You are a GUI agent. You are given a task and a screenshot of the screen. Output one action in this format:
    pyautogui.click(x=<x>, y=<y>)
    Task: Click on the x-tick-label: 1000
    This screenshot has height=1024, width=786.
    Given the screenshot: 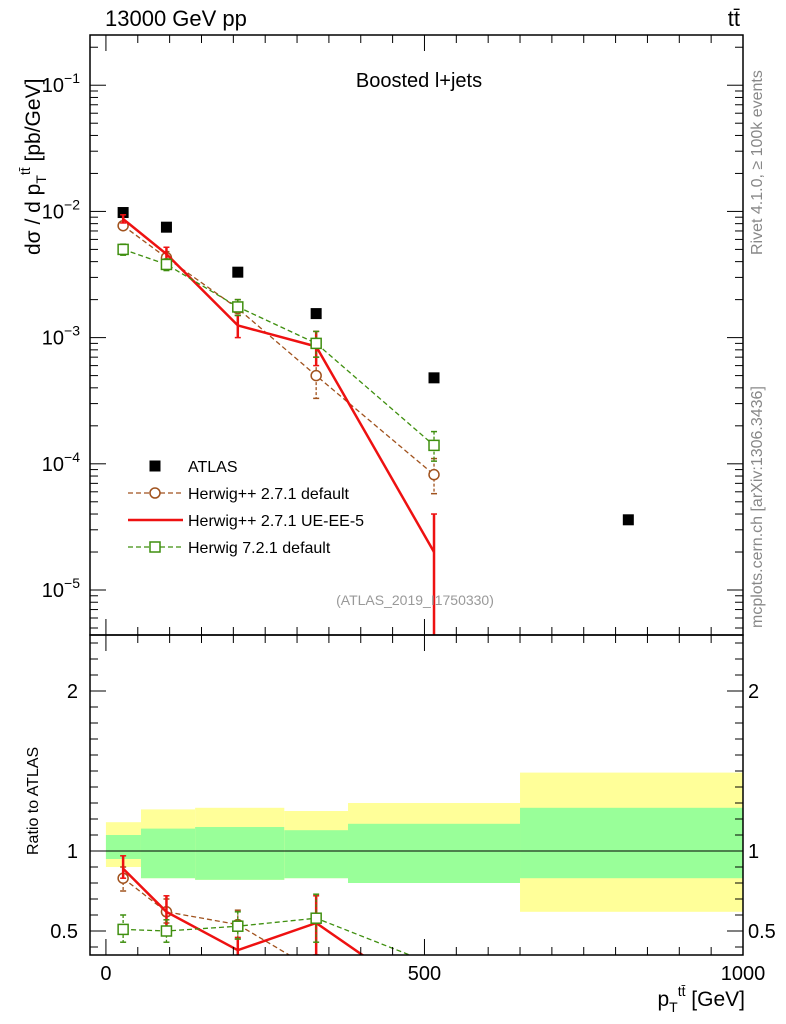 What is the action you would take?
    pyautogui.click(x=743, y=974)
    